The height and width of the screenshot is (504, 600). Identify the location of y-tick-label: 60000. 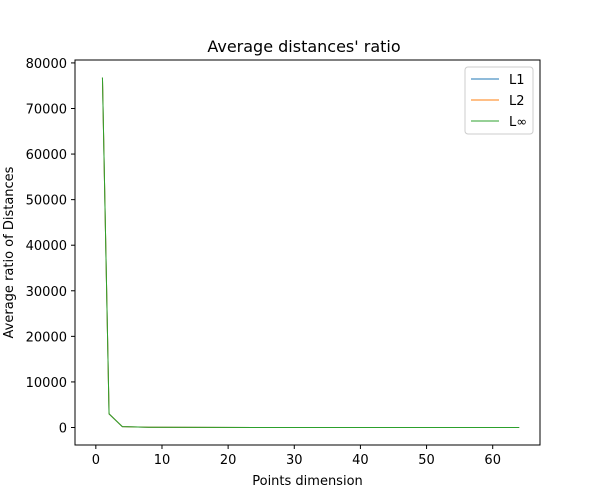
(46, 155).